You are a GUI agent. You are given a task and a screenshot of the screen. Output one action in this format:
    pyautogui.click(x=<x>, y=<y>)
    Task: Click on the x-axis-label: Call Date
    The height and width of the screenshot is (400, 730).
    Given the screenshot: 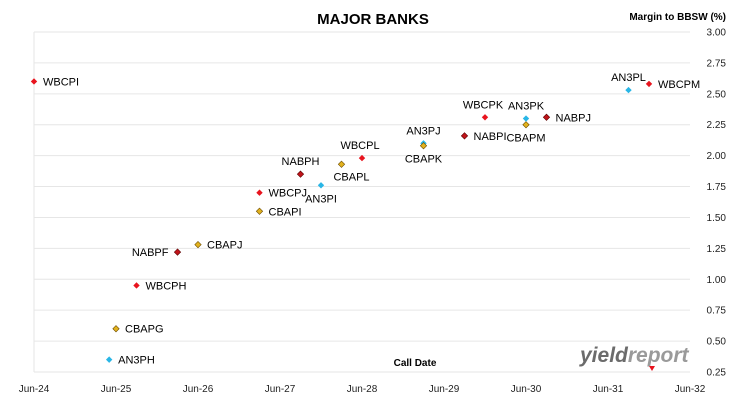 What is the action you would take?
    pyautogui.click(x=415, y=363)
    